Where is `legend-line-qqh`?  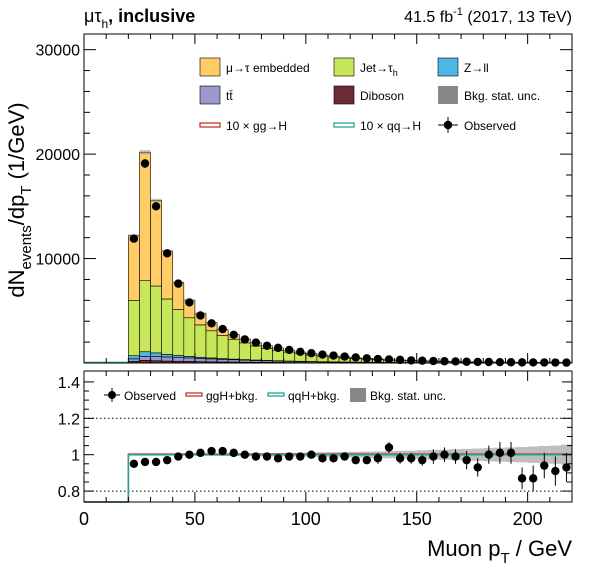
legend-line-qqh is located at coordinates (344, 125).